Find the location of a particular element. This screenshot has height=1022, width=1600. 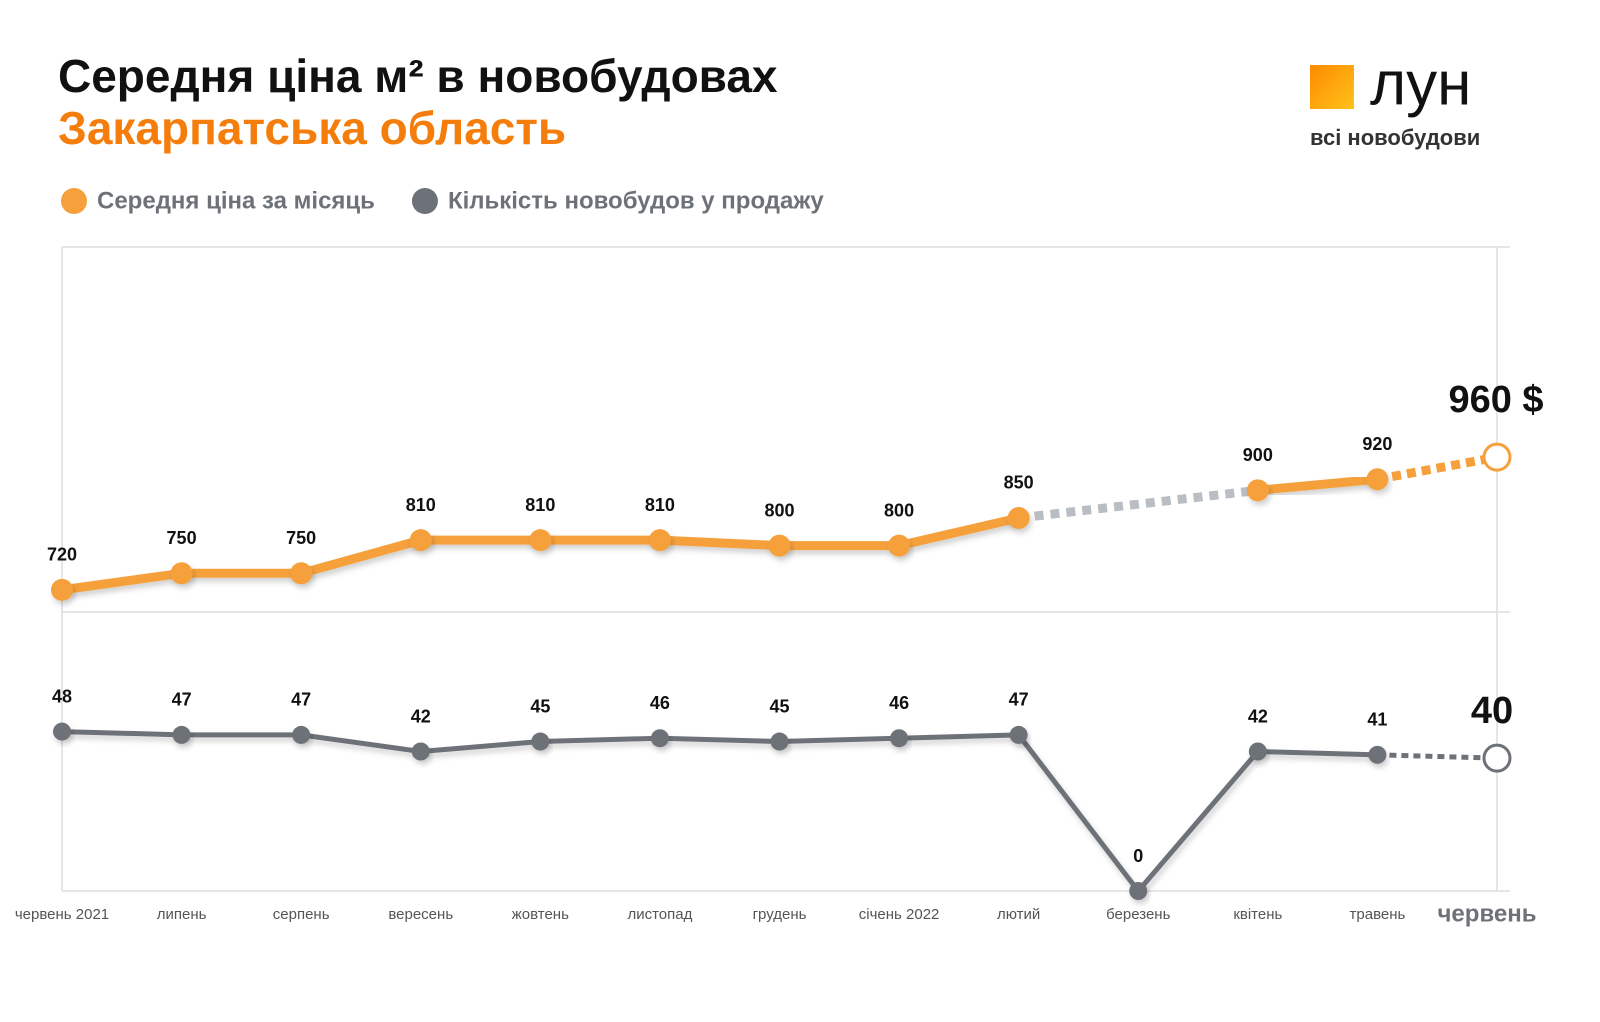

value-label: 720 is located at coordinates (62, 555).